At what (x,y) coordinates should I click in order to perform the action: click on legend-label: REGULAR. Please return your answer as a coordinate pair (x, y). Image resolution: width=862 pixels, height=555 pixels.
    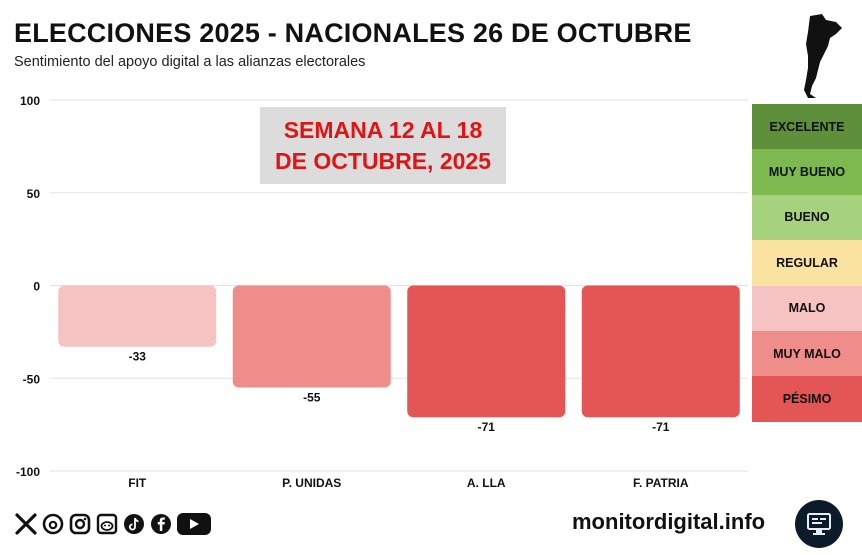
    Looking at the image, I should click on (807, 262).